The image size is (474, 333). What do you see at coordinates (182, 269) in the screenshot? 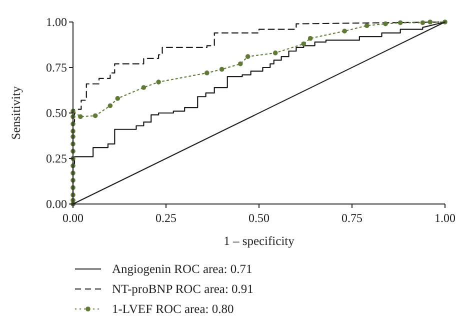
I see `legend-label: Angiogenin ROC area: 0.71` at bounding box center [182, 269].